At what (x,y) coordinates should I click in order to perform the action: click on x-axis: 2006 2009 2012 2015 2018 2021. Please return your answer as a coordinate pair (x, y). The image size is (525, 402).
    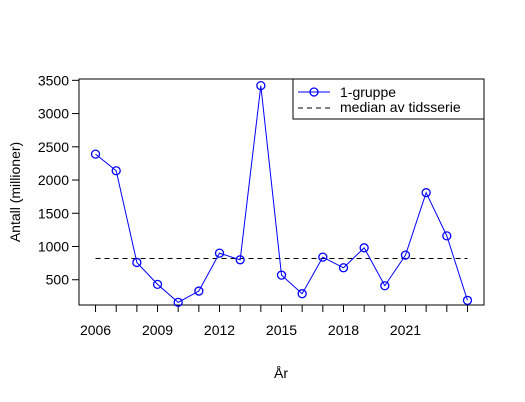
    Looking at the image, I should click on (274, 321).